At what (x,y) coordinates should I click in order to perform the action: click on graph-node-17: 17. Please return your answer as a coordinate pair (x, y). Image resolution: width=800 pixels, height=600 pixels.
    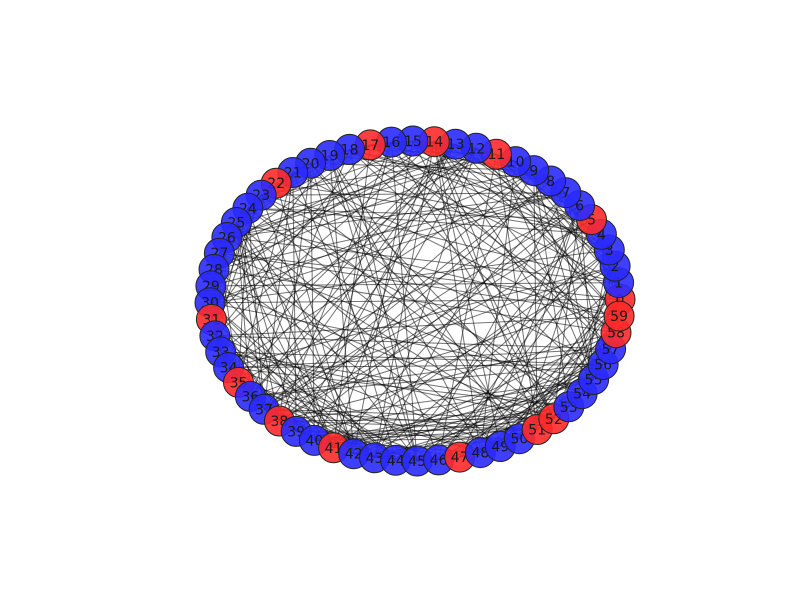
    Looking at the image, I should click on (370, 145).